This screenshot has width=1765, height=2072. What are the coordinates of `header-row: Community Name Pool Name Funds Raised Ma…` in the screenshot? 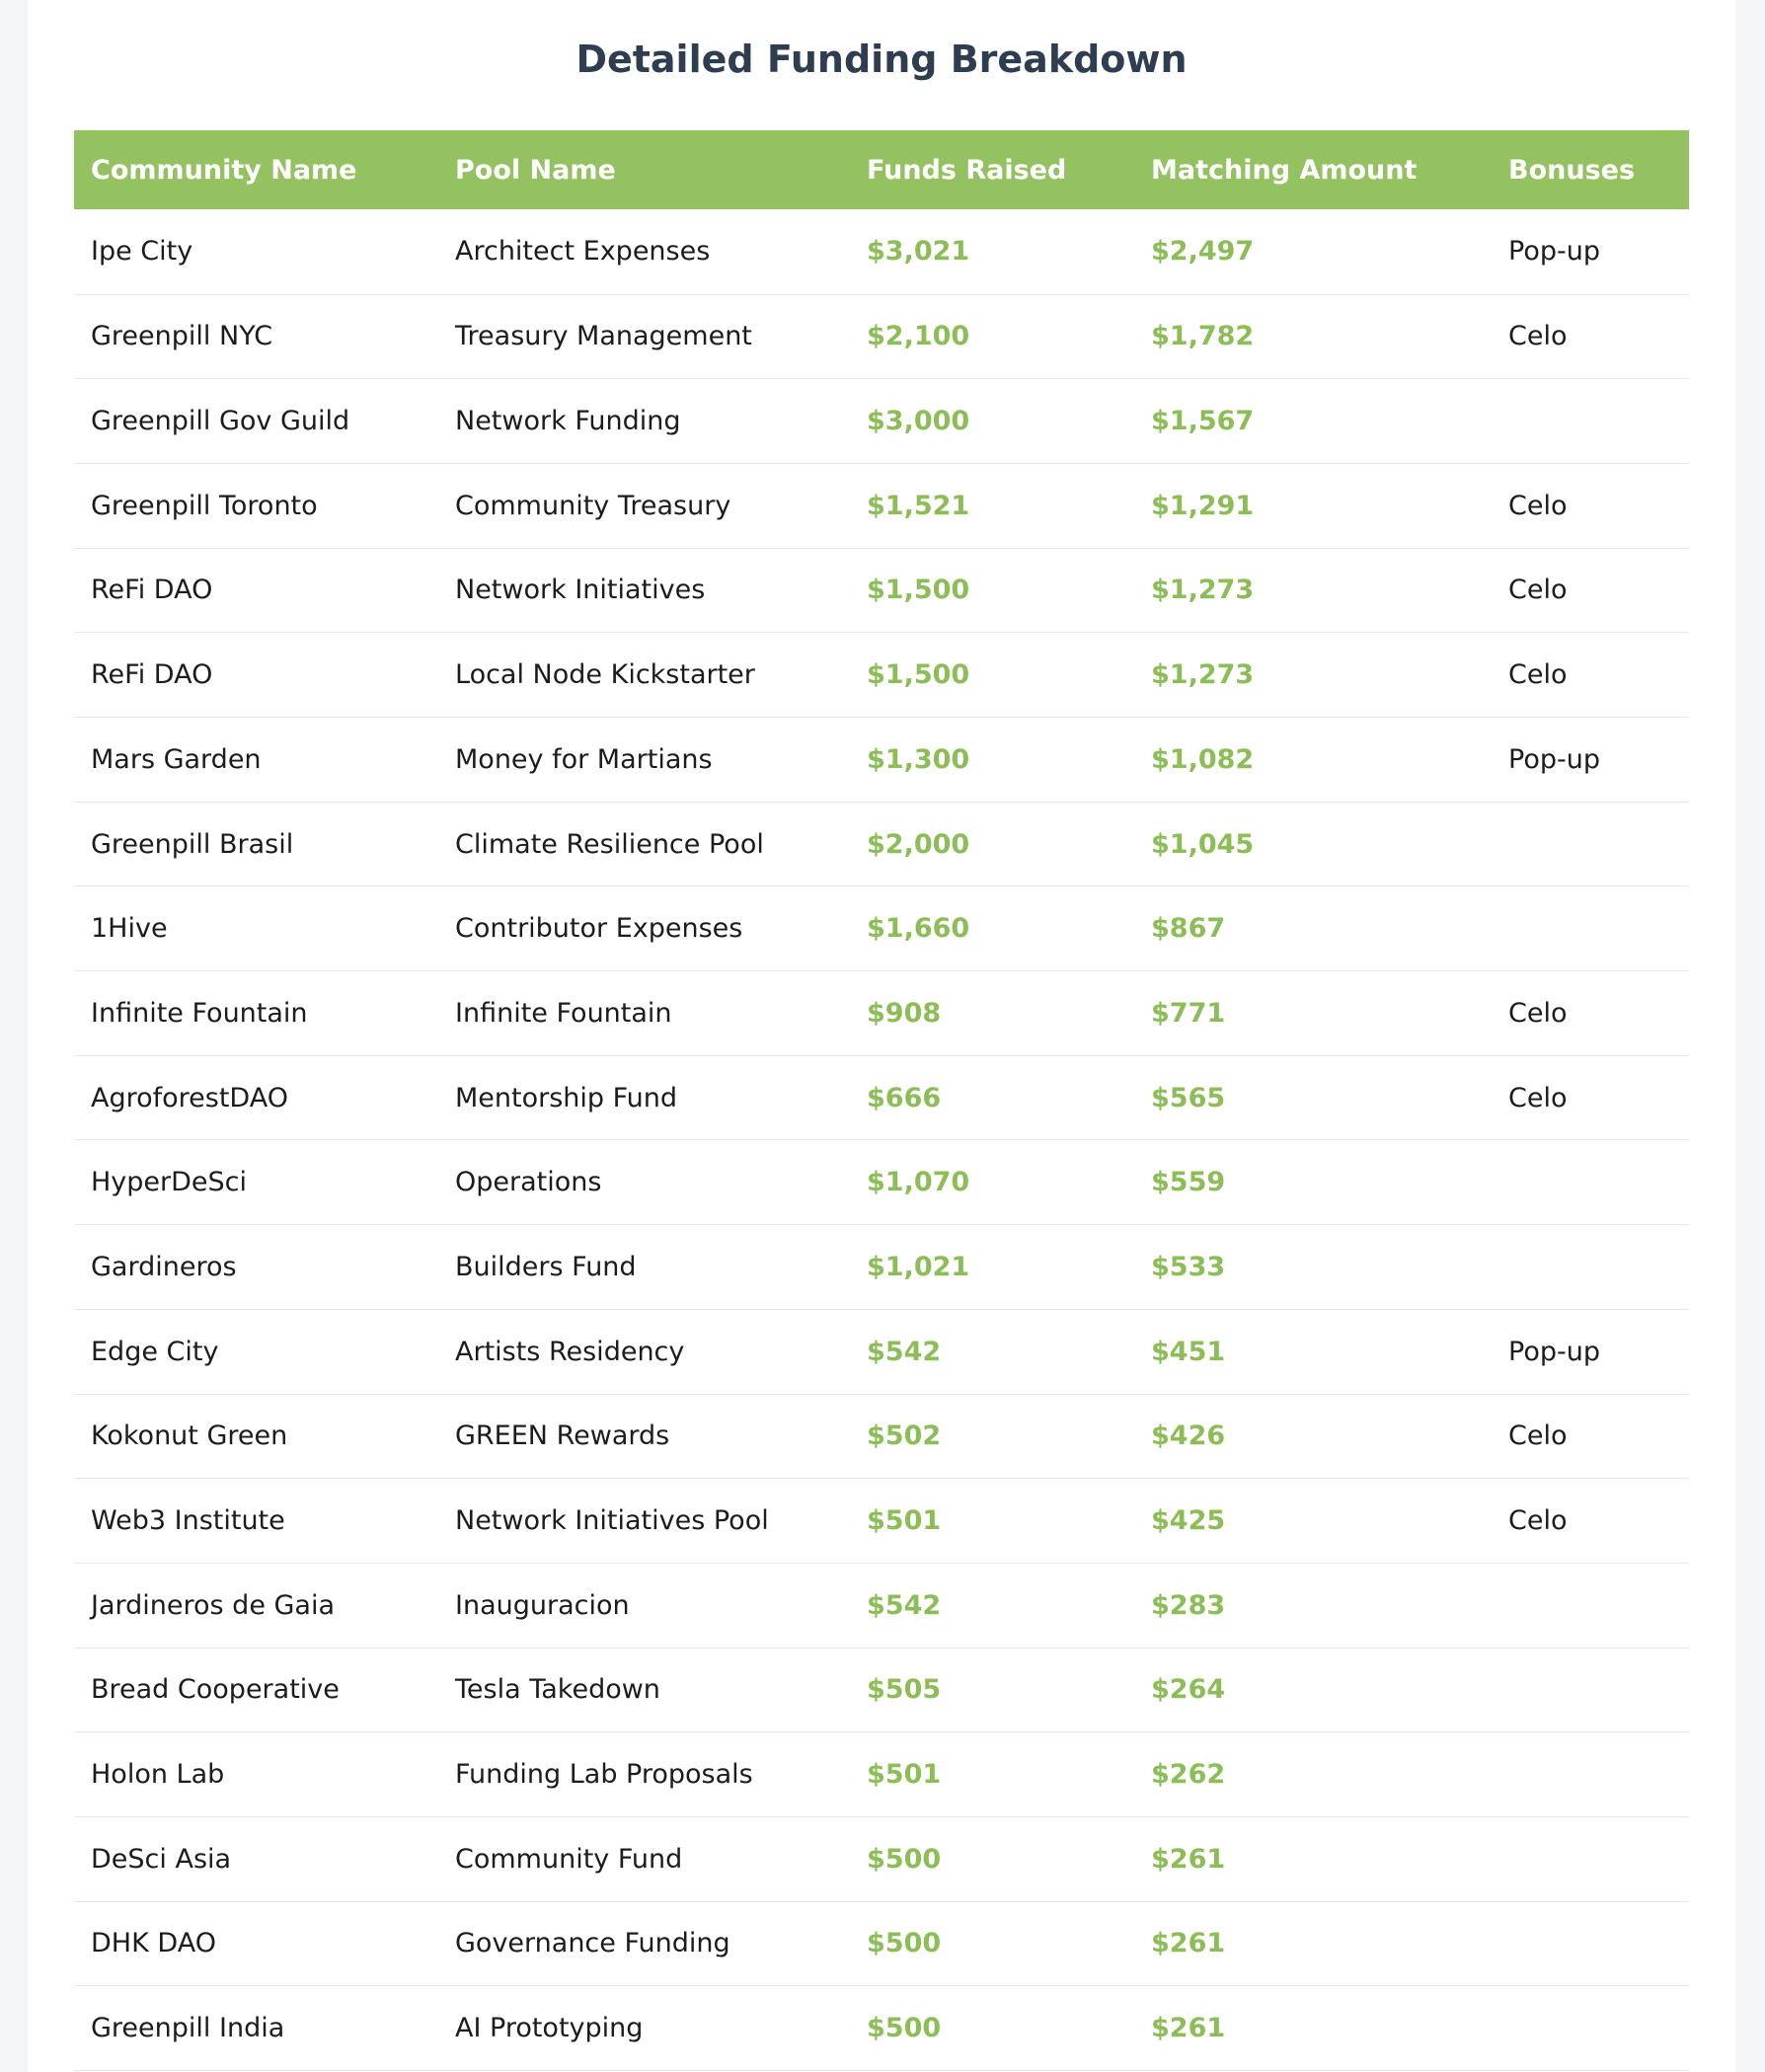 It's located at (881, 170).